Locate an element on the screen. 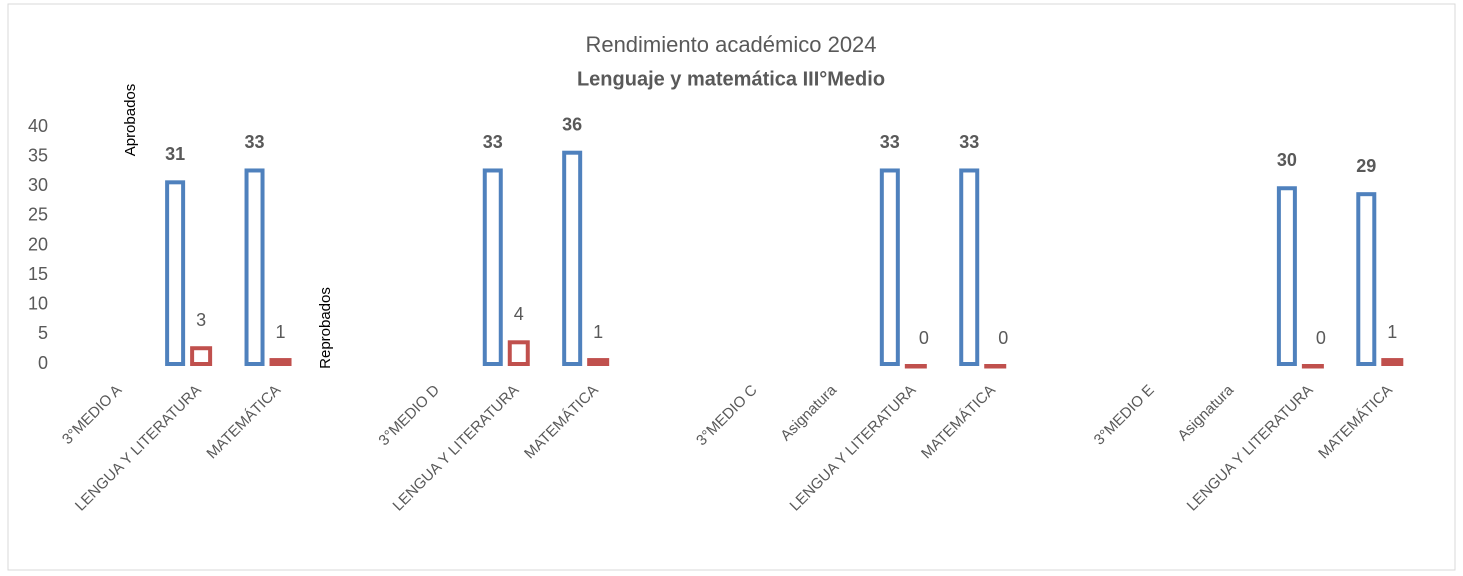 This screenshot has height=576, width=1463. annotation: Reprobados is located at coordinates (325, 328).